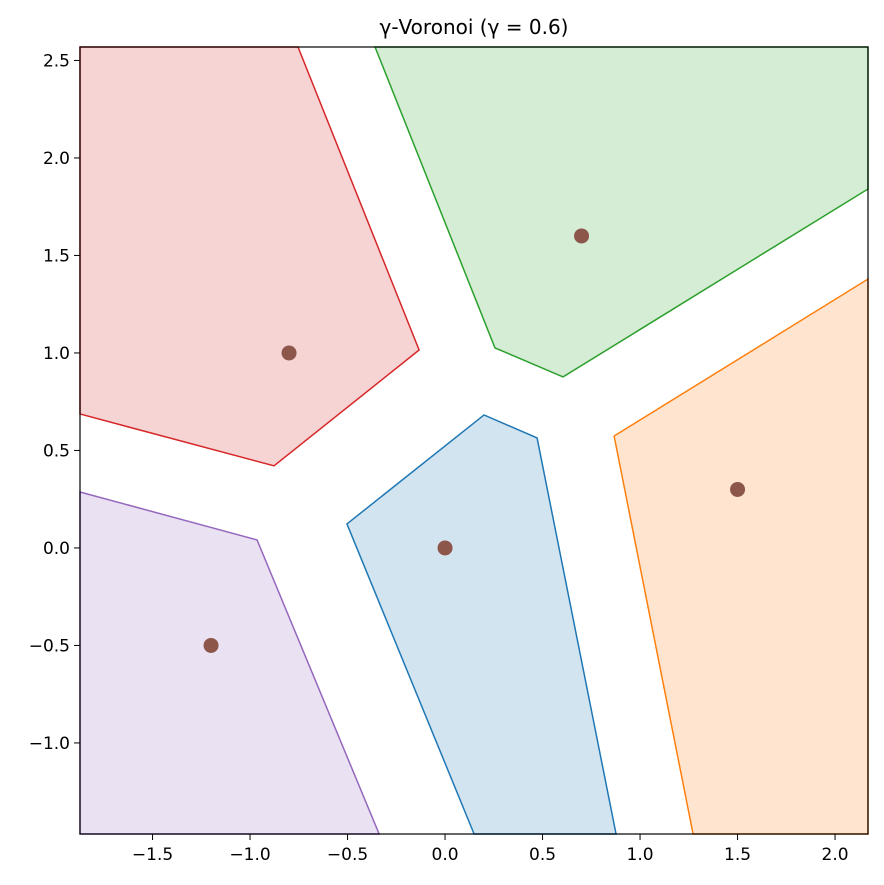 This screenshot has width=884, height=885. What do you see at coordinates (347, 855) in the screenshot?
I see `x-tick-label: −0.5` at bounding box center [347, 855].